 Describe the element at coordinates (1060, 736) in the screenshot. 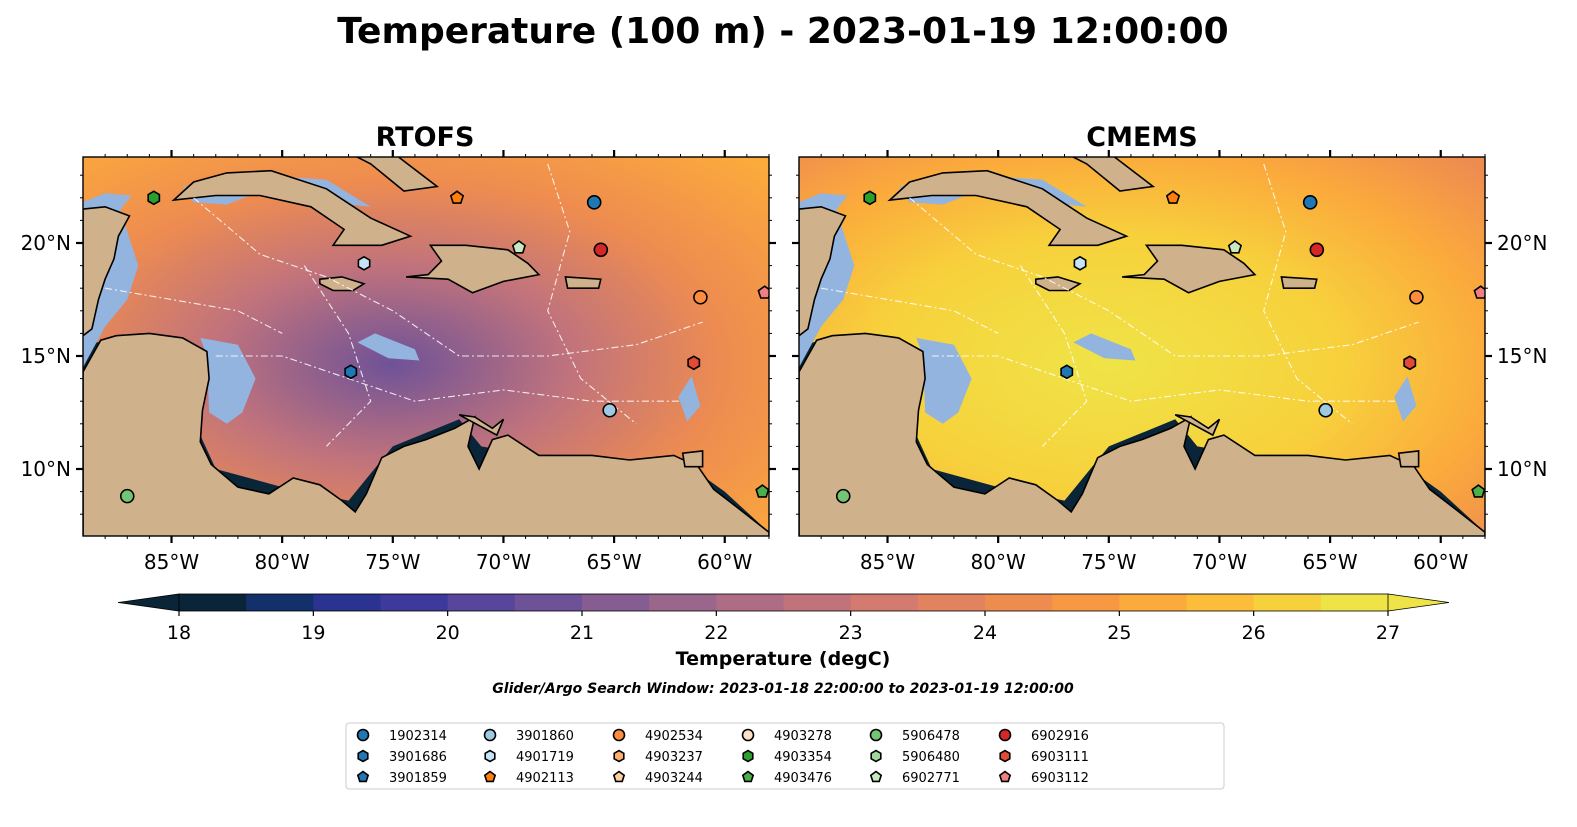

I see `legend-label-6902916: 6902916` at that location.